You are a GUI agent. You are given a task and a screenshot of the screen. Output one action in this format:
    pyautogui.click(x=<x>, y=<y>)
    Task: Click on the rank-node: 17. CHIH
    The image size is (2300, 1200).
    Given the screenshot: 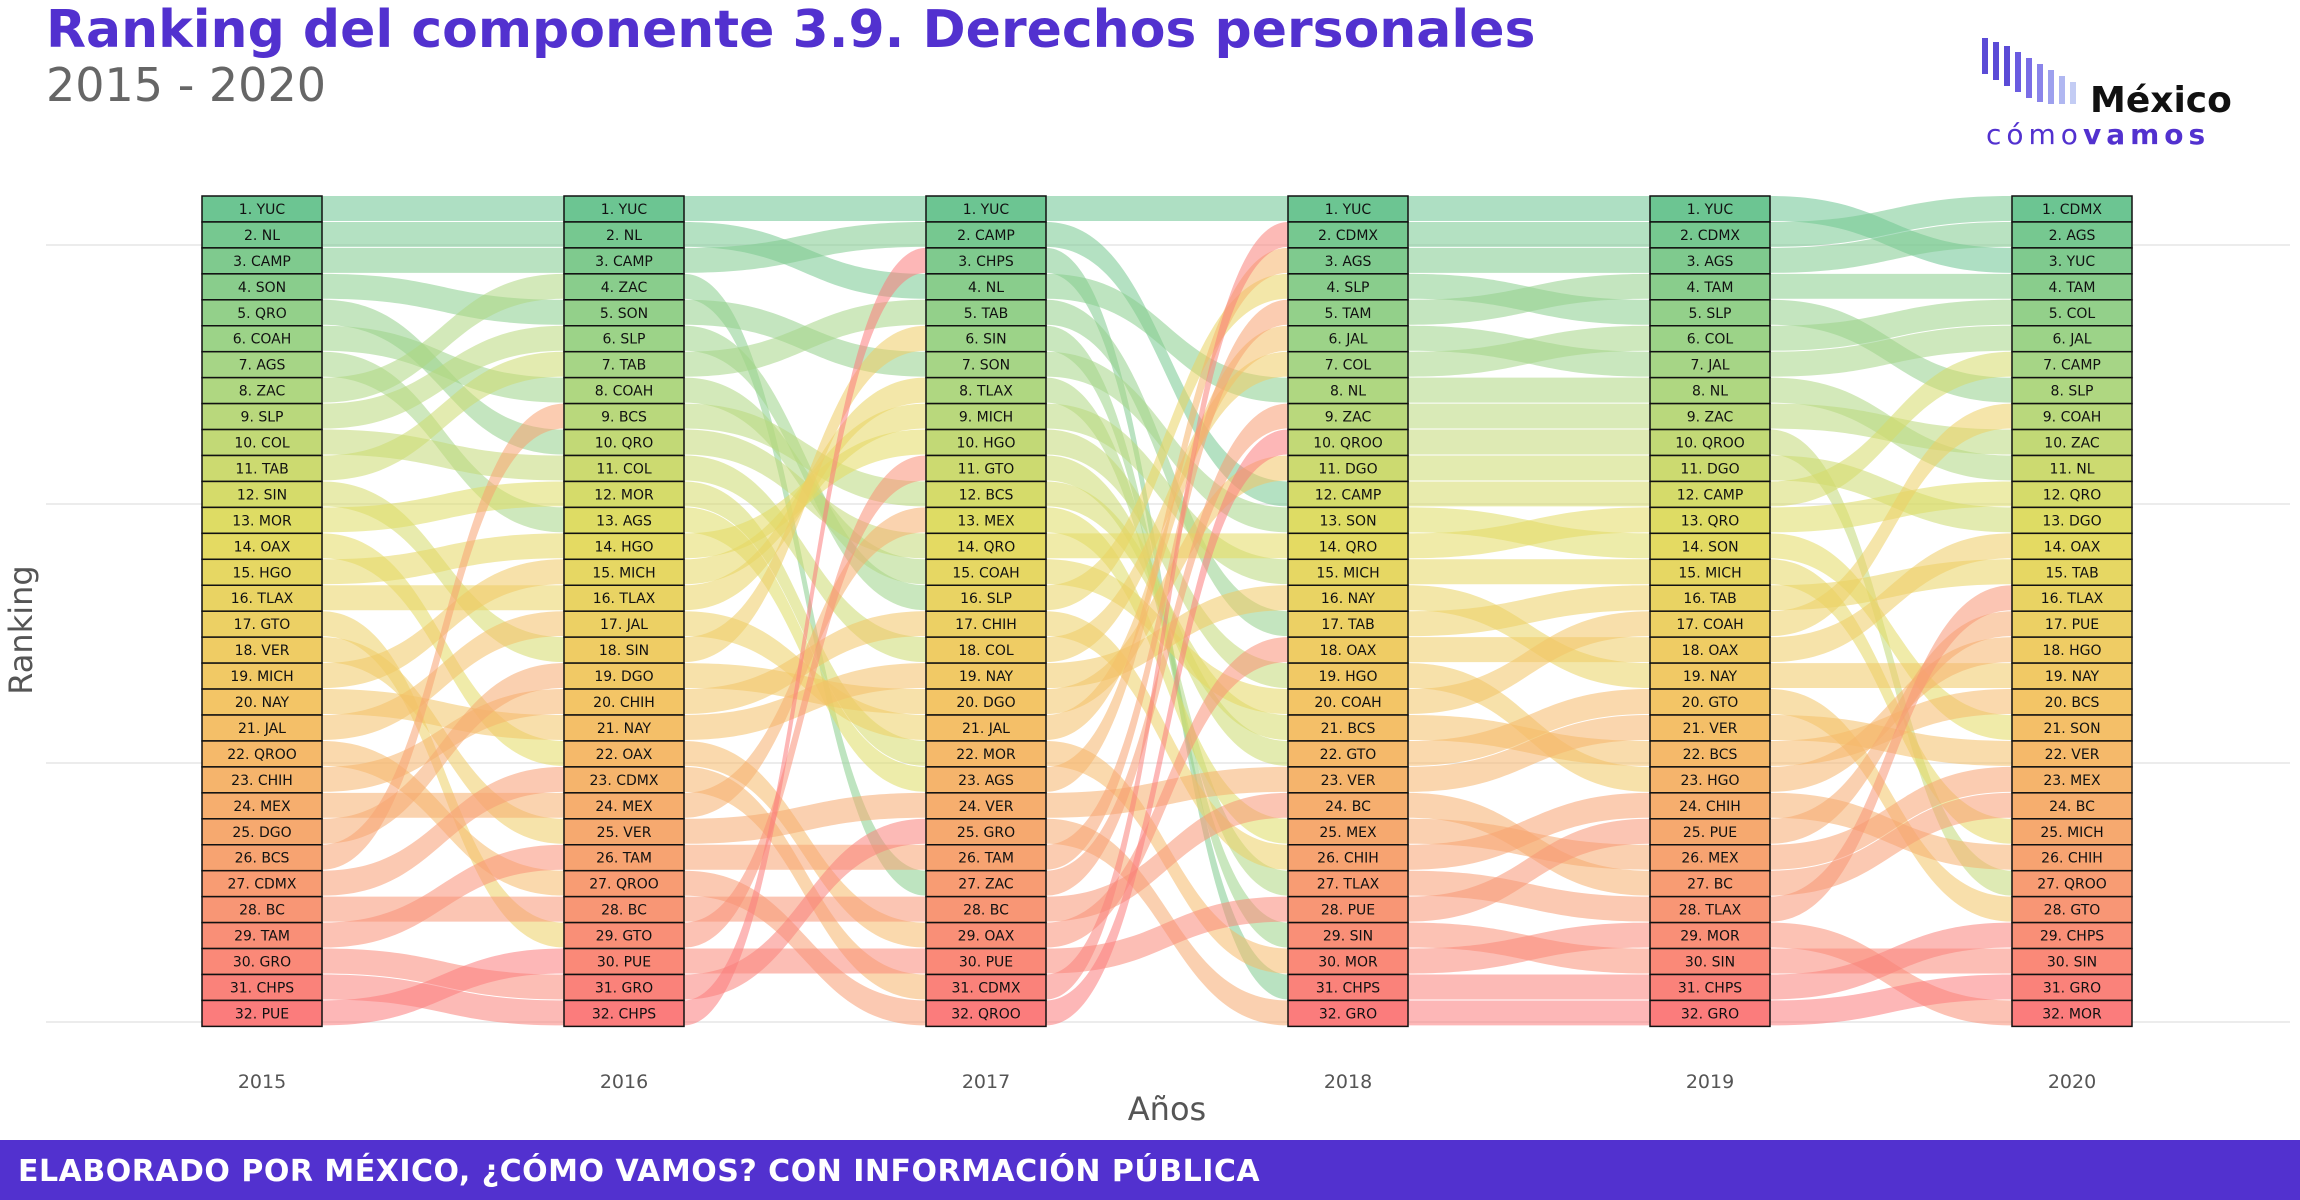 What is the action you would take?
    pyautogui.click(x=986, y=624)
    